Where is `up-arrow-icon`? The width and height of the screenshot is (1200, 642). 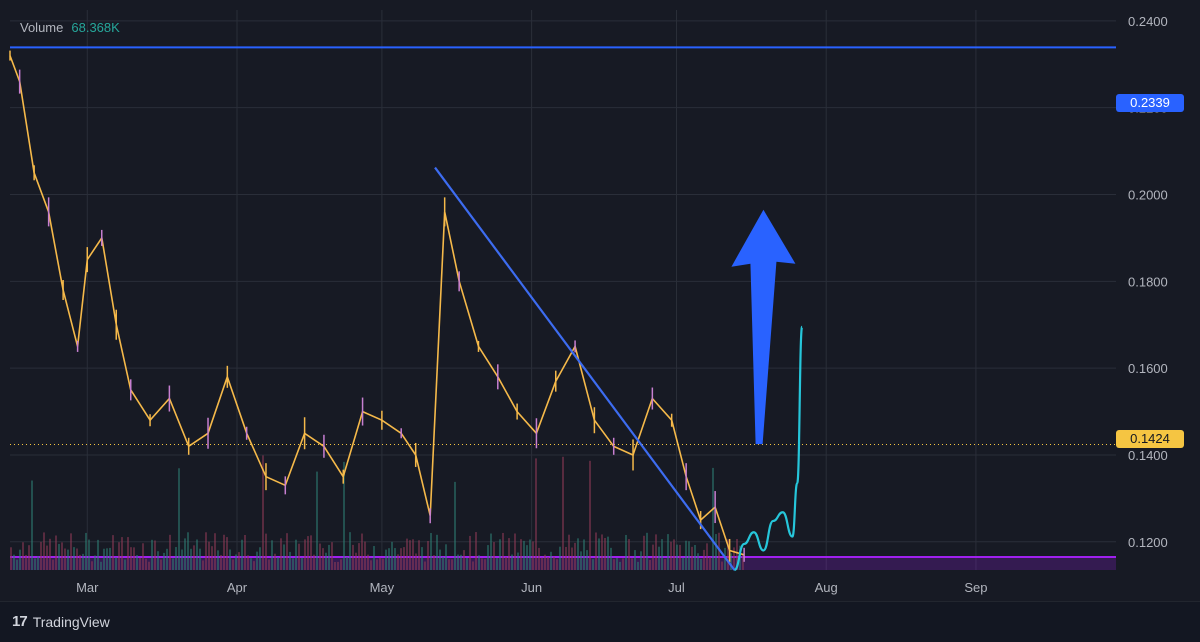 up-arrow-icon is located at coordinates (763, 327).